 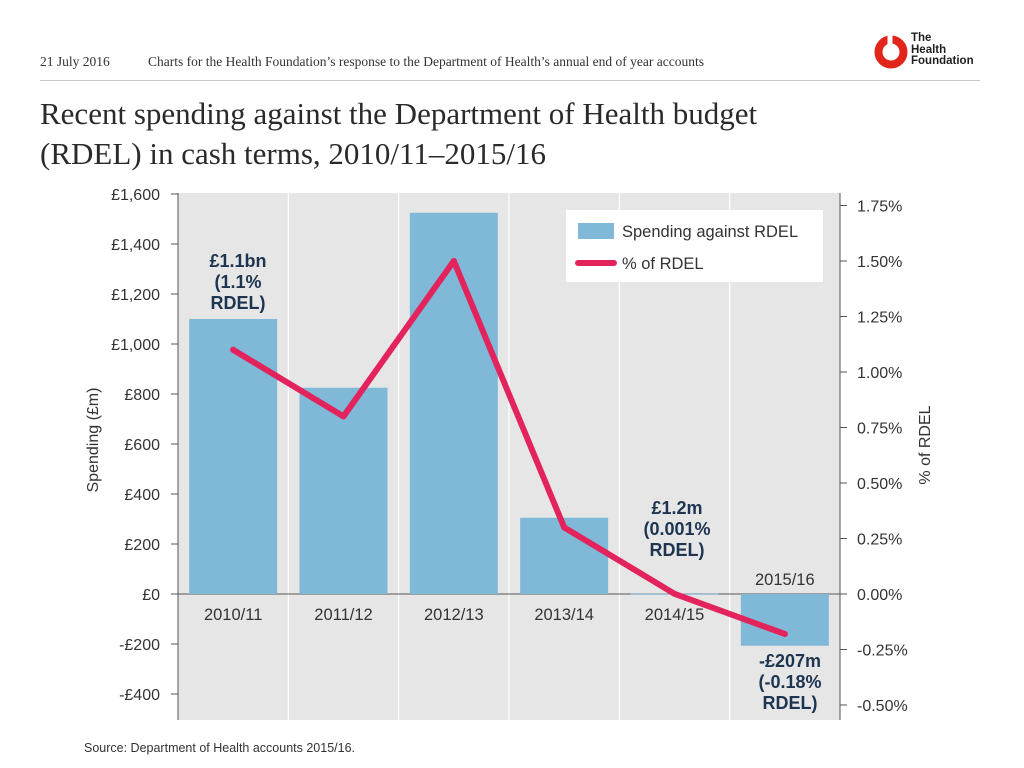 What do you see at coordinates (879, 373) in the screenshot?
I see `y2-tick-label: 1.00%` at bounding box center [879, 373].